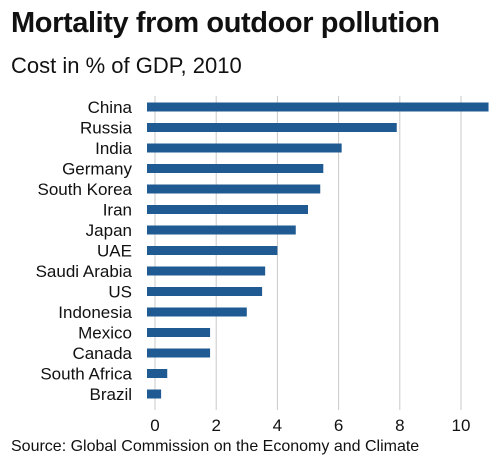 The height and width of the screenshot is (469, 500). I want to click on category-label: Mexico, so click(105, 333).